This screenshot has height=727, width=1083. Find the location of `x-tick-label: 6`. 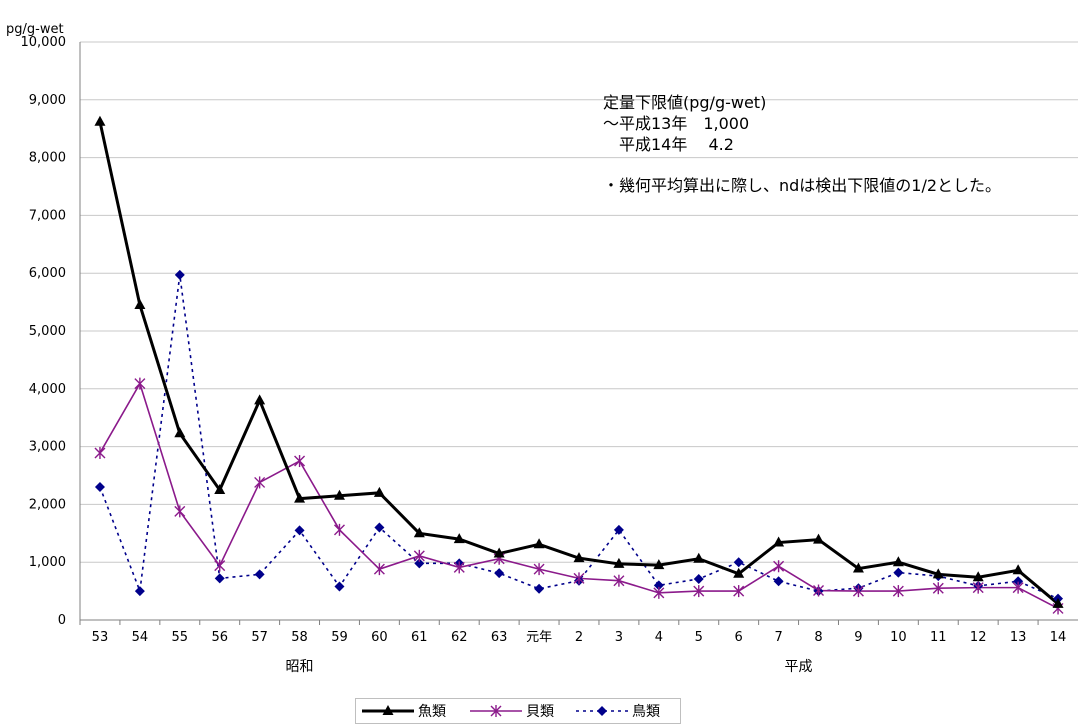

x-tick-label: 6 is located at coordinates (739, 637).